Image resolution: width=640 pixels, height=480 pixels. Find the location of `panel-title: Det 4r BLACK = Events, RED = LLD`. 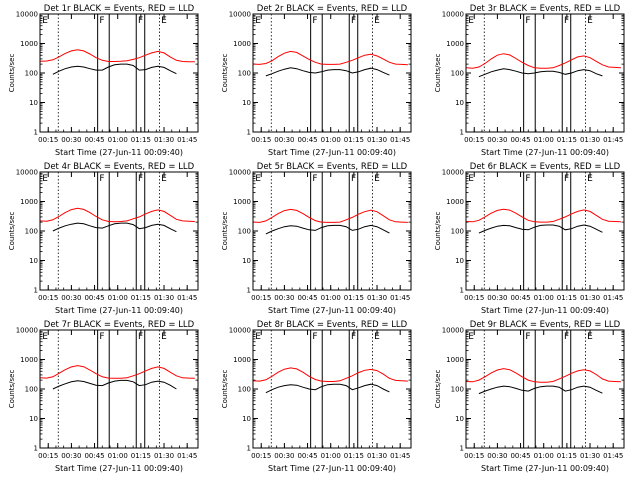

panel-title: Det 4r BLACK = Events, RED = LLD is located at coordinates (119, 167).